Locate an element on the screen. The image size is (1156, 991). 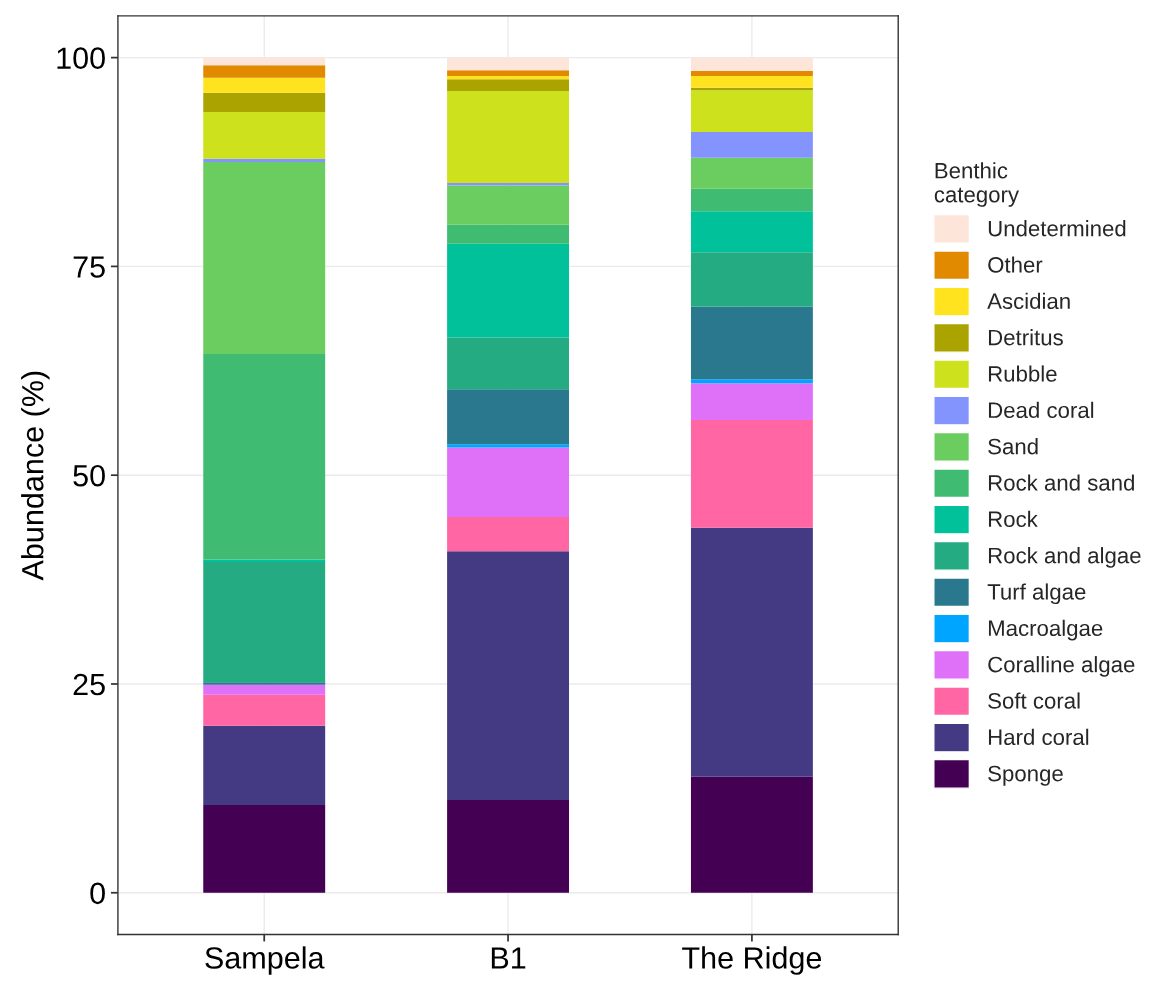
x-tick-label: Sampela is located at coordinates (265, 960).